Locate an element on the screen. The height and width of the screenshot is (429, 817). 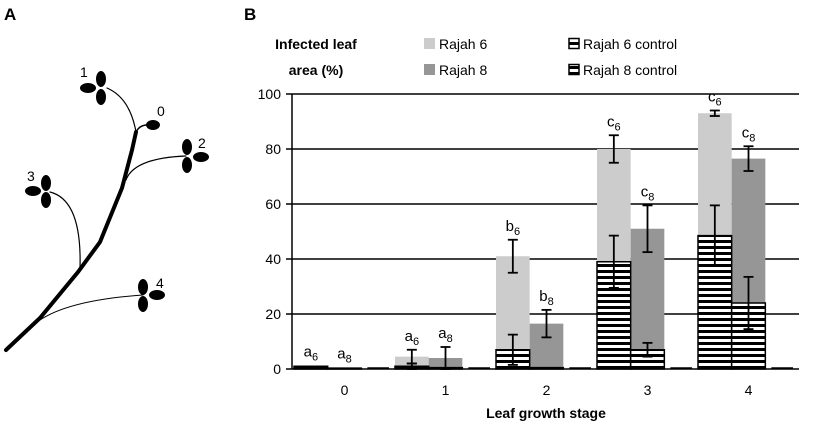
main-stem is located at coordinates (71, 241).